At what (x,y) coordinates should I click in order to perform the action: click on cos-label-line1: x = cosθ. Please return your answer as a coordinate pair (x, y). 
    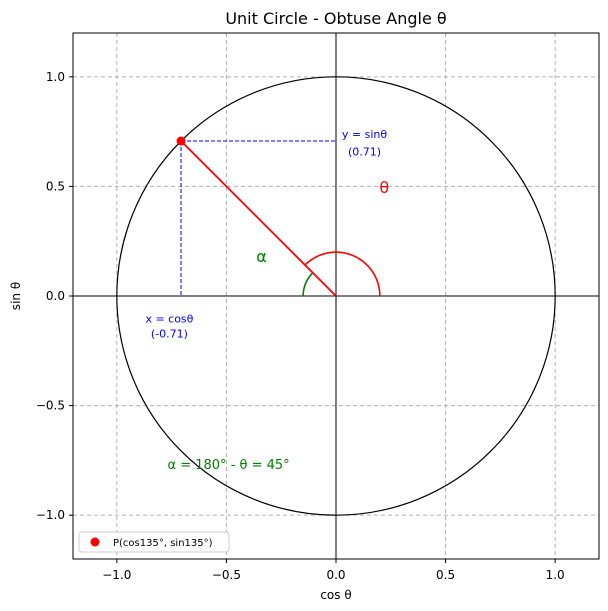
    Looking at the image, I should click on (169, 318).